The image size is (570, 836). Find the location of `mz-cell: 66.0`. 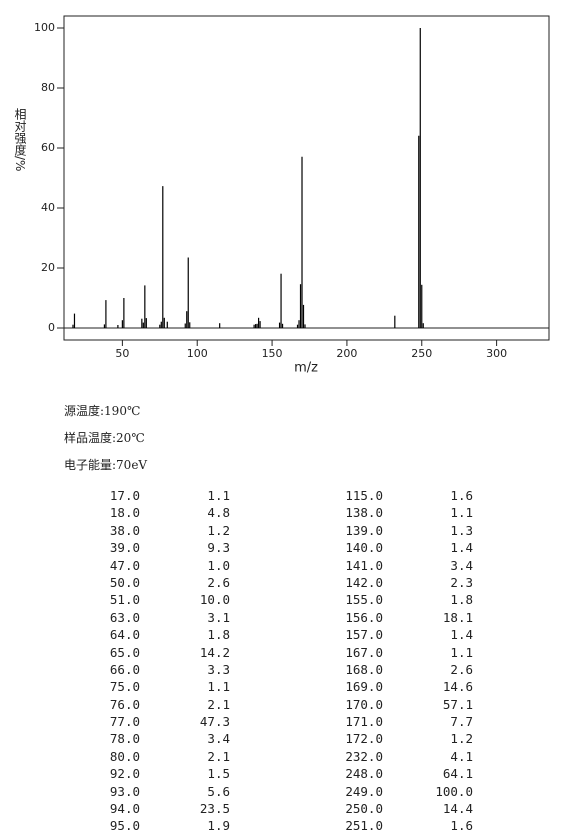

mz-cell: 66.0 is located at coordinates (124, 669).